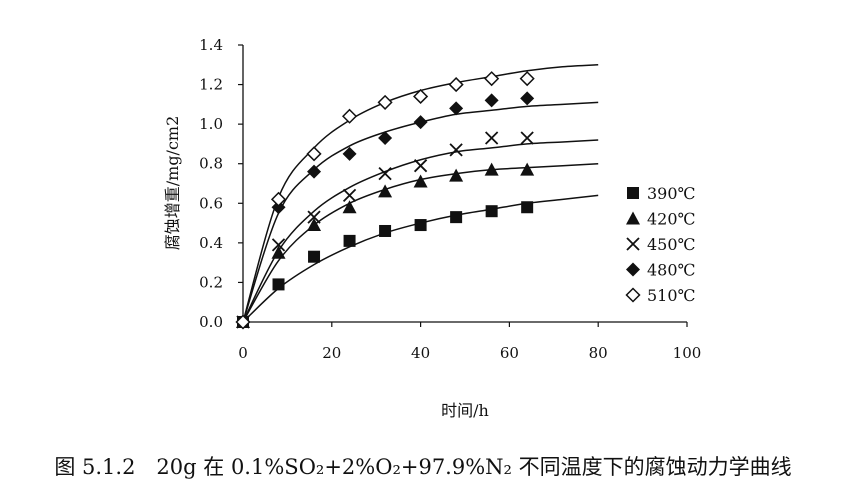 Image resolution: width=847 pixels, height=484 pixels. I want to click on legend-label: 480℃, so click(671, 270).